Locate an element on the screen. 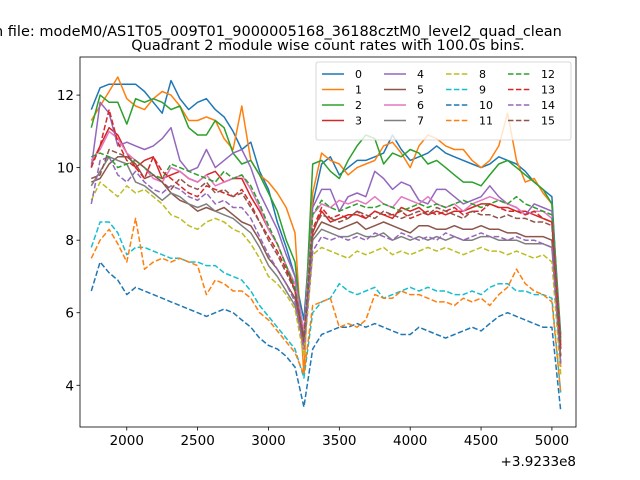 This screenshot has width=640, height=480. legend-label-8: 8 is located at coordinates (482, 74).